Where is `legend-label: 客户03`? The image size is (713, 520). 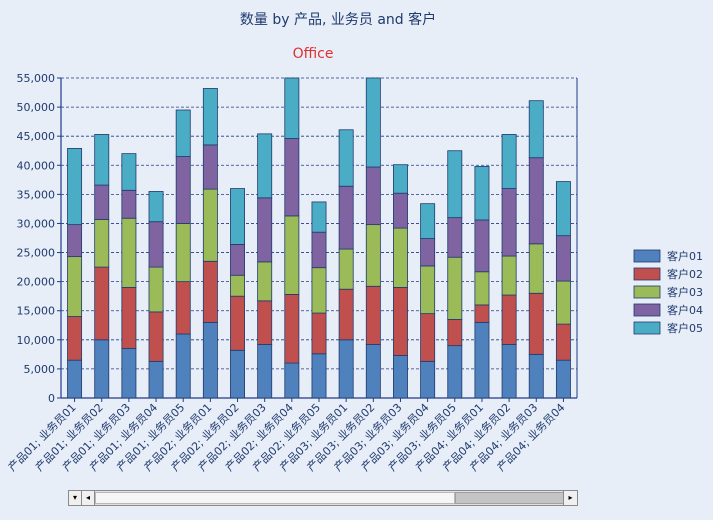
legend-label: 客户03 is located at coordinates (685, 292).